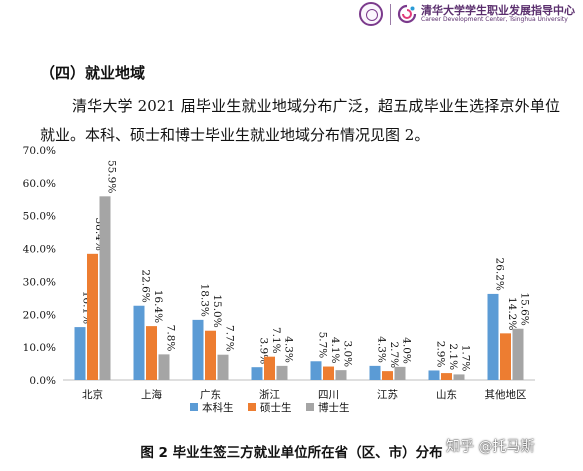 This screenshot has width=583, height=471. Describe the element at coordinates (210, 394) in the screenshot. I see `x-category-label: 广东` at that location.